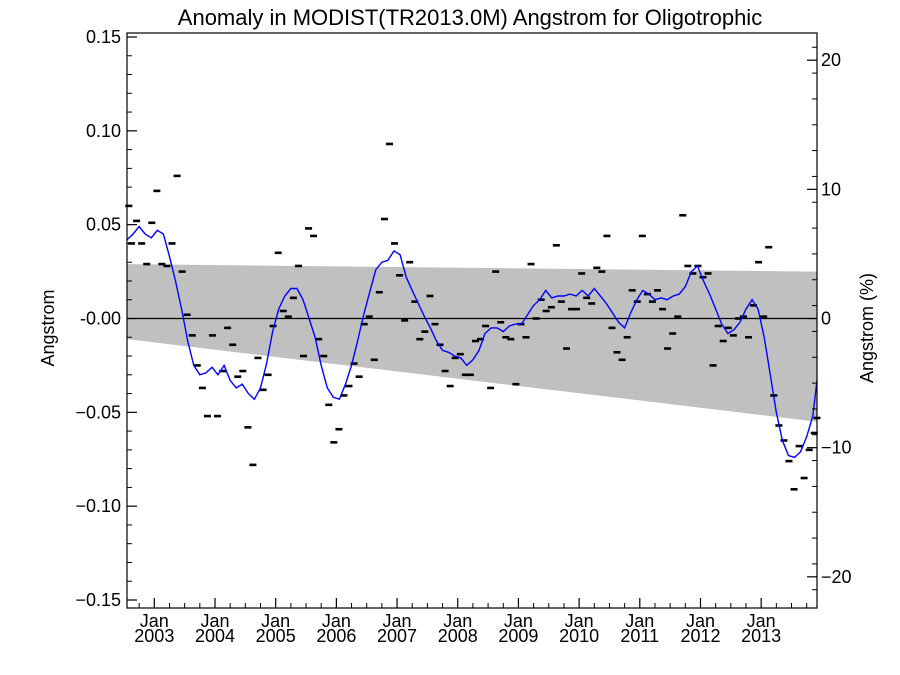 The width and height of the screenshot is (900, 675). What do you see at coordinates (639, 636) in the screenshot?
I see `bottom-year-label-8: 2011` at bounding box center [639, 636].